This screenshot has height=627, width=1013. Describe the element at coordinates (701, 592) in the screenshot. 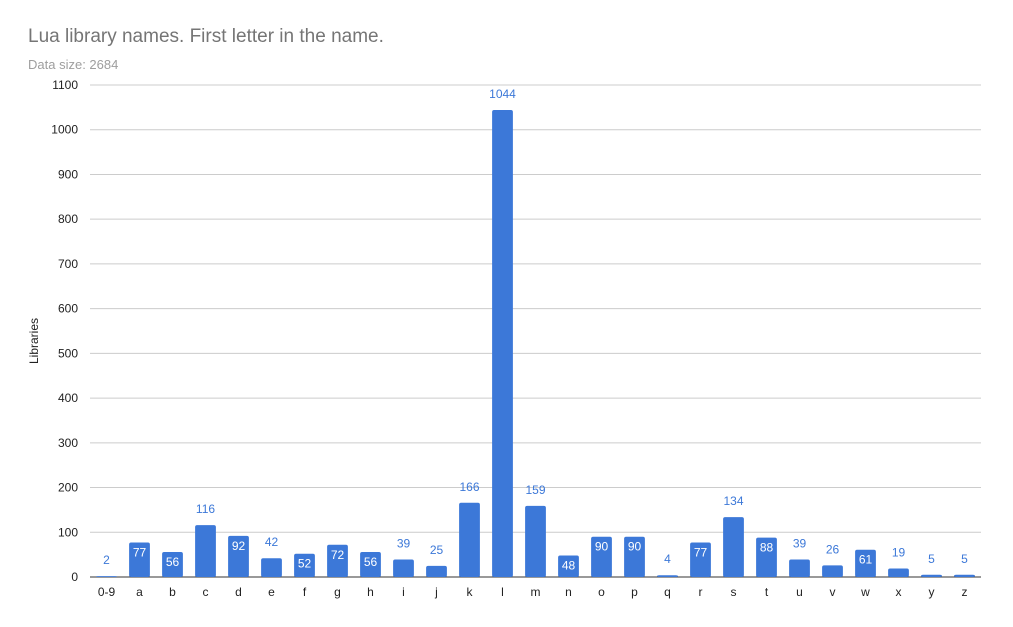

I see `x-tick-label: r` at that location.